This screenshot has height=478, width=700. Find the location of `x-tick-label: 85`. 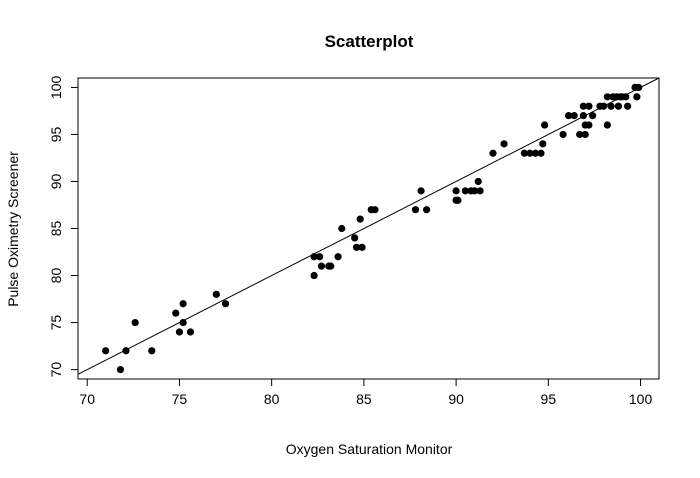

x-tick-label: 85 is located at coordinates (364, 399).